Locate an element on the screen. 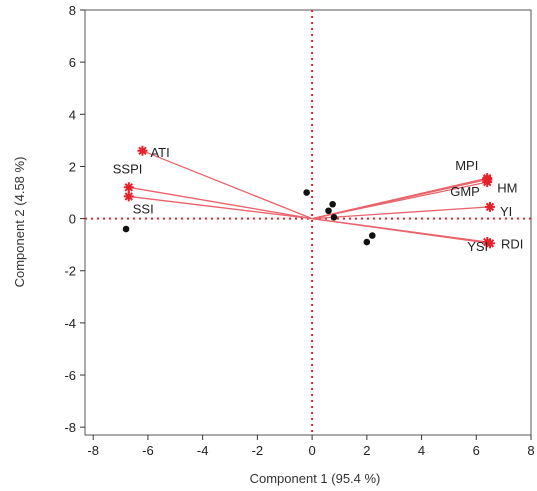 Image resolution: width=537 pixels, height=491 pixels. y-tick-label: -6 is located at coordinates (70, 375).